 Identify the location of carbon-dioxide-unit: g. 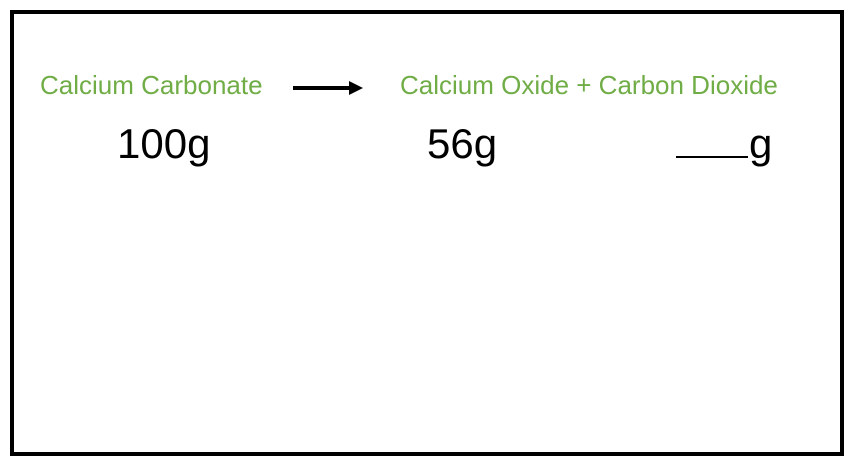
(761, 143).